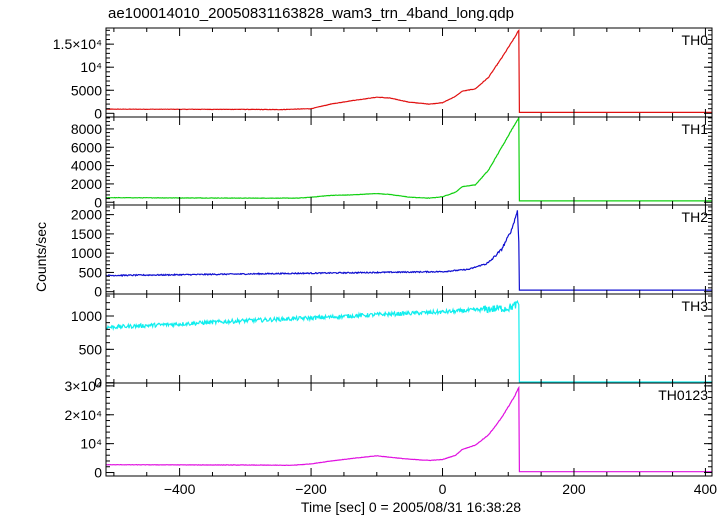 The height and width of the screenshot is (516, 724). I want to click on x-axis-label: Time [sec] 0 = 2005/08/31 16:38:28, so click(411, 507).